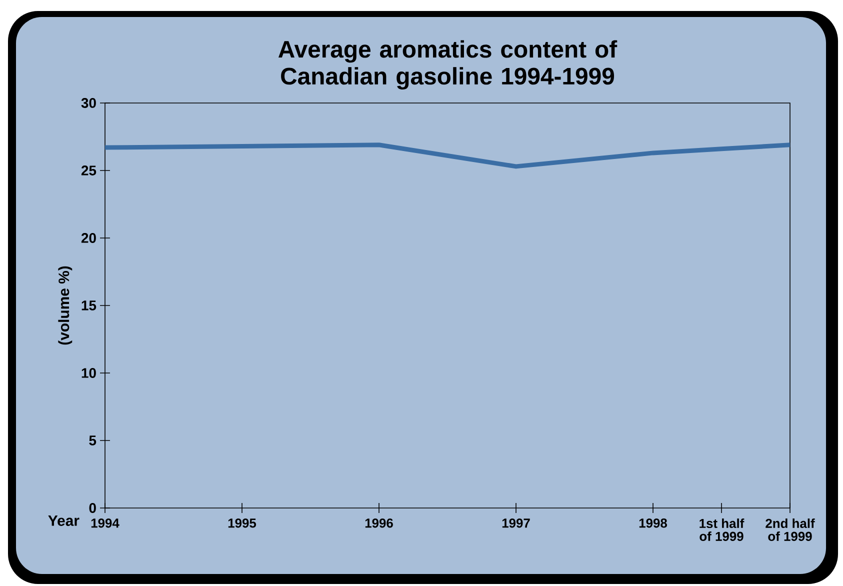 The image size is (843, 586). I want to click on chart-title: Average aromatics content of Canadian gasoline 1994-1999, so click(448, 65).